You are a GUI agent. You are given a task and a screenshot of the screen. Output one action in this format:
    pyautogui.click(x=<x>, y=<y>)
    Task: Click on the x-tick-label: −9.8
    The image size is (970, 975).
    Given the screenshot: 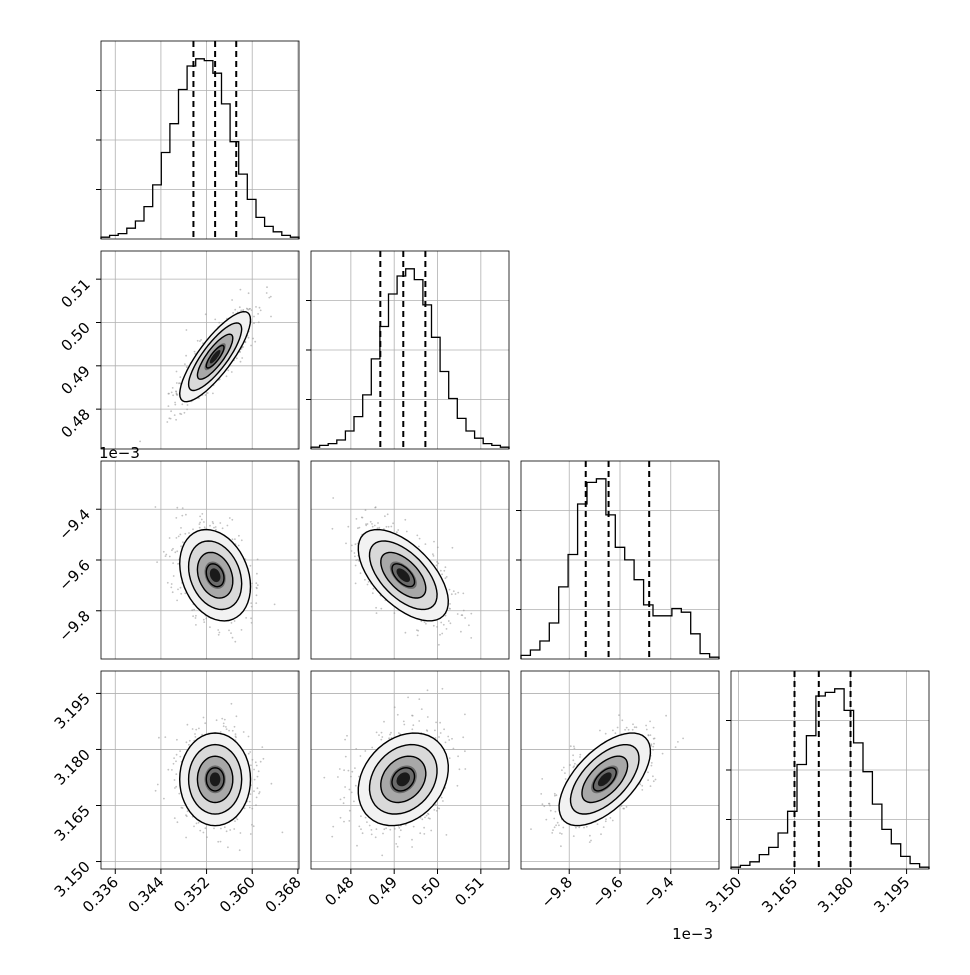 What is the action you would take?
    pyautogui.click(x=557, y=892)
    